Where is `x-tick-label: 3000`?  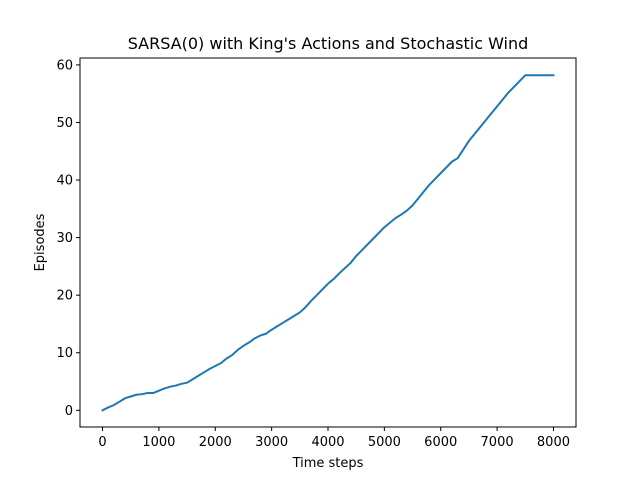 x-tick-label: 3000 is located at coordinates (271, 442).